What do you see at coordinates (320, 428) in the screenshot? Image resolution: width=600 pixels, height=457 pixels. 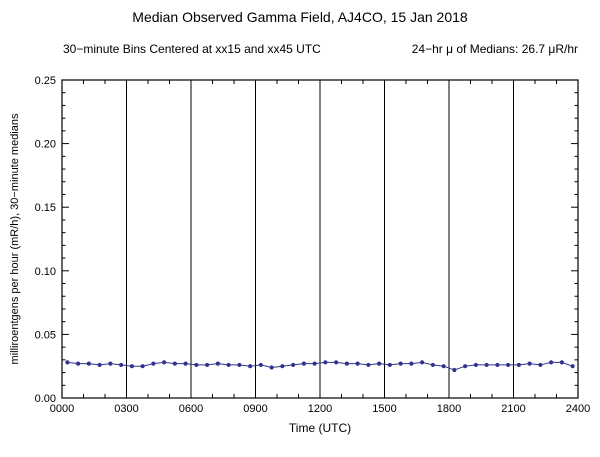 I see `x-axis-label: Time (UTC)` at bounding box center [320, 428].